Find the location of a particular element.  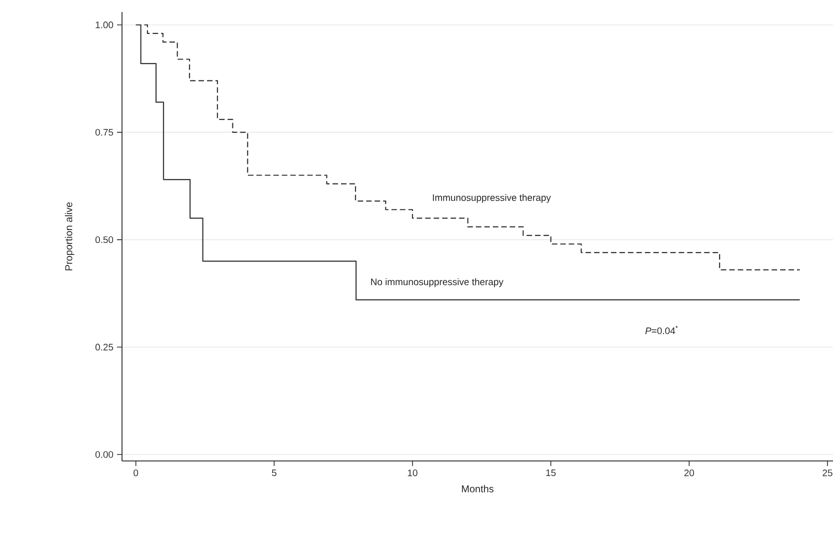

x-tick-label: 5 is located at coordinates (274, 473).